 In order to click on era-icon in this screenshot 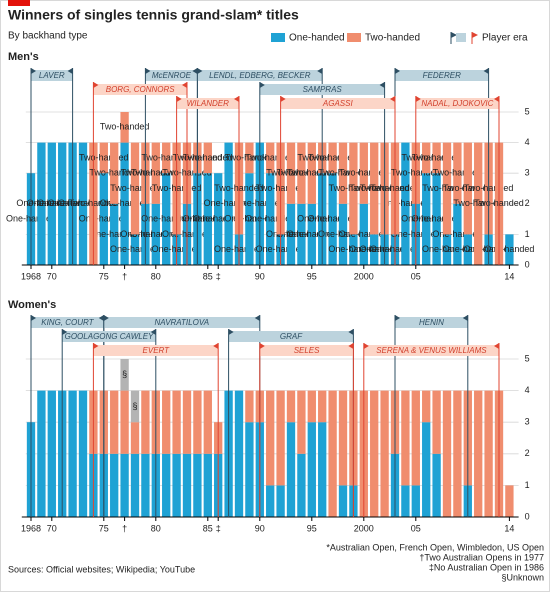, I will do `click(464, 38)`.